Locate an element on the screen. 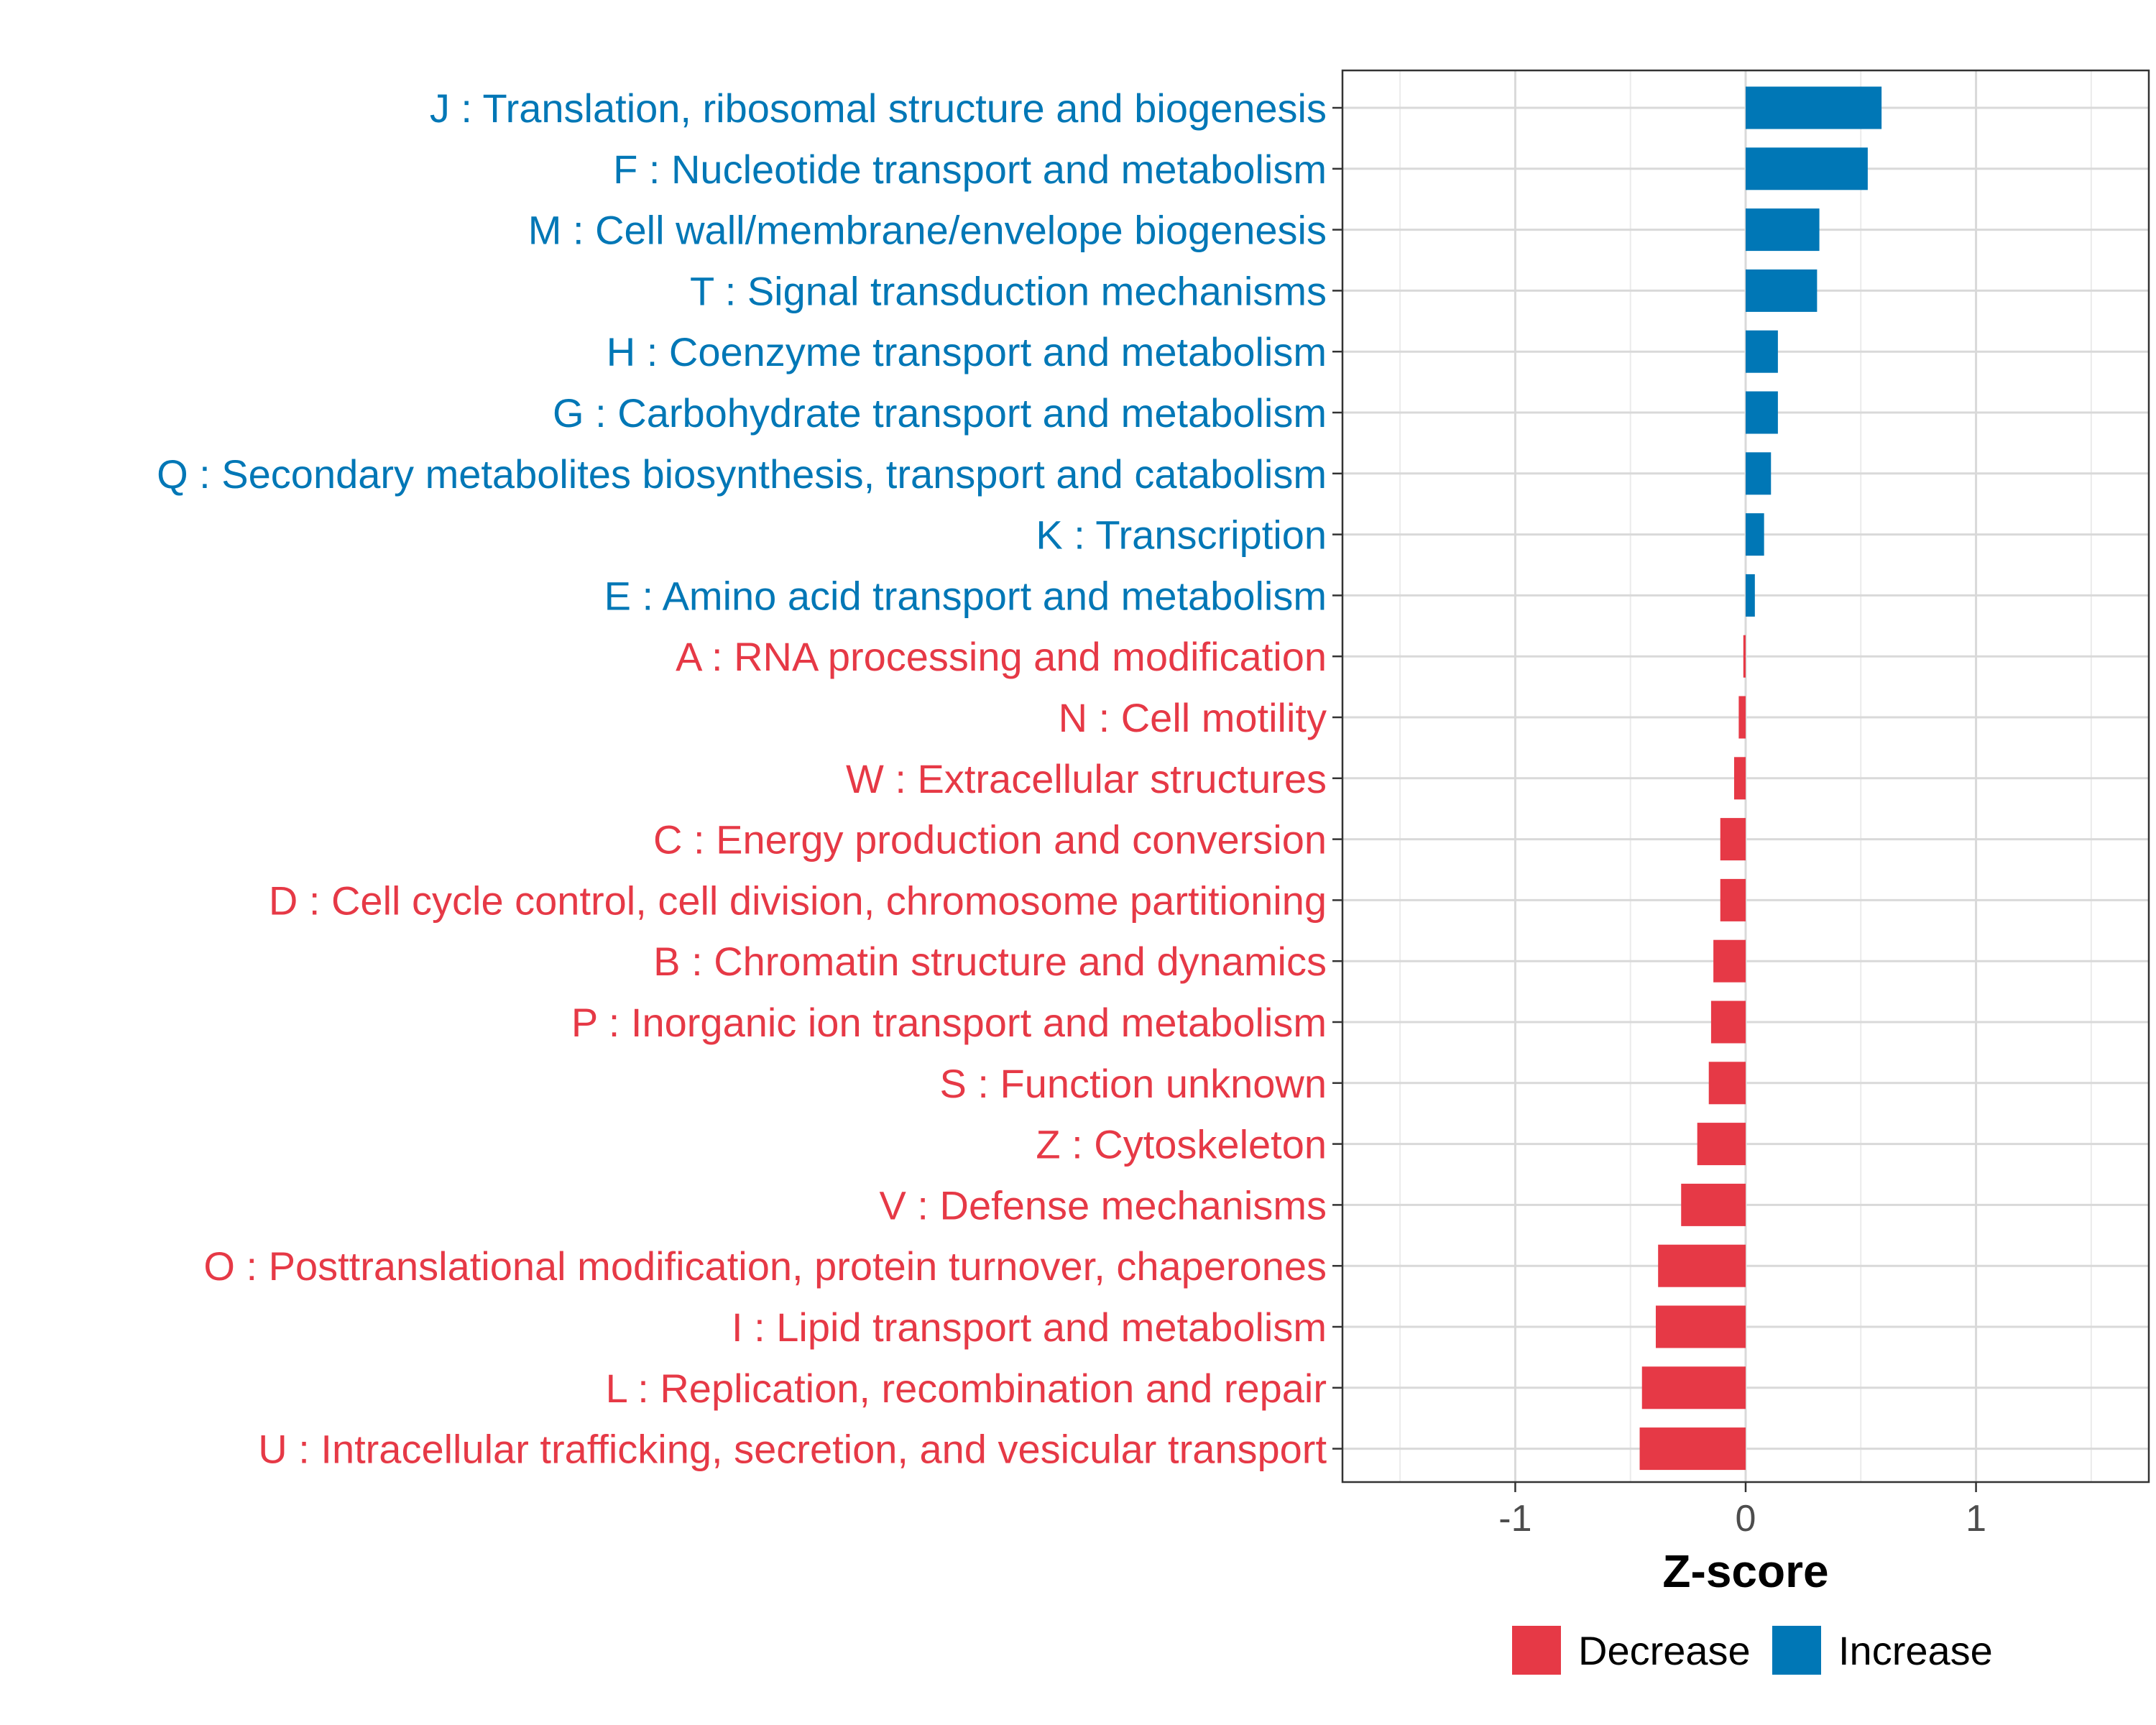  bar-e is located at coordinates (1751, 595).